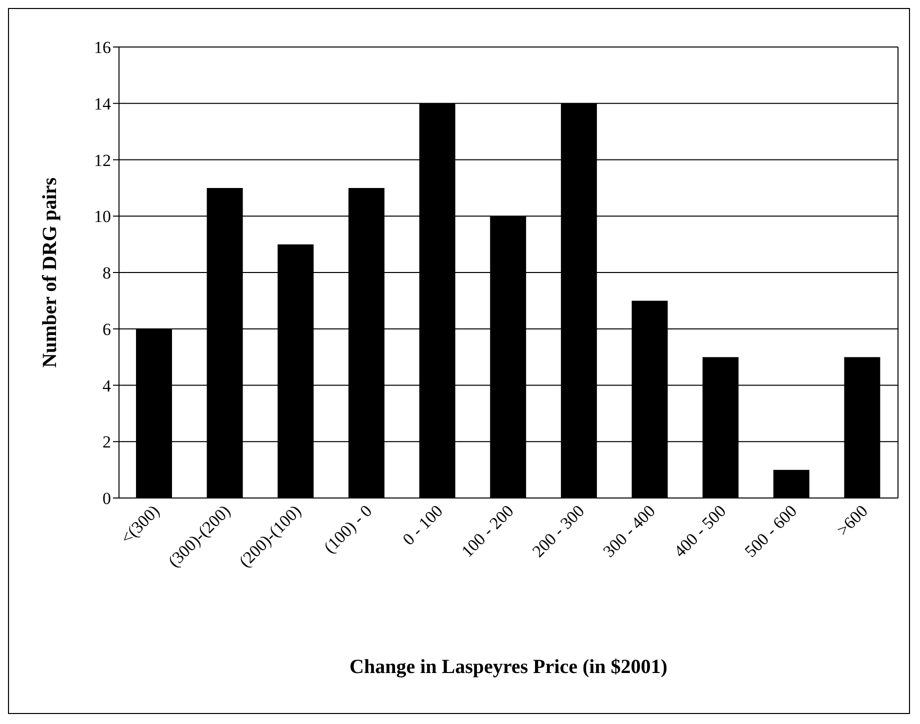 This screenshot has width=920, height=724. What do you see at coordinates (509, 667) in the screenshot?
I see `x-axis-title: Change in Laspeyres Price (in $2001)` at bounding box center [509, 667].